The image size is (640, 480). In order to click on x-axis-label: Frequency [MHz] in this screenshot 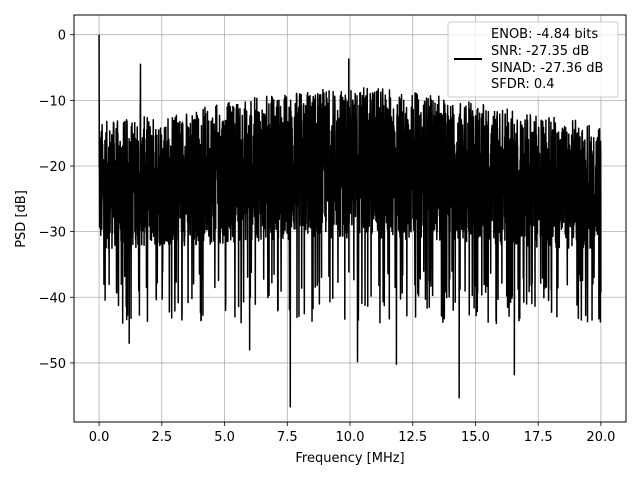, I will do `click(349, 458)`.